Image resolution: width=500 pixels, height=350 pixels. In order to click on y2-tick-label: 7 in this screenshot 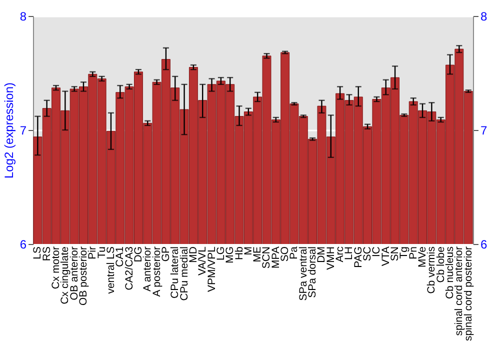, I will do `click(484, 131)`.